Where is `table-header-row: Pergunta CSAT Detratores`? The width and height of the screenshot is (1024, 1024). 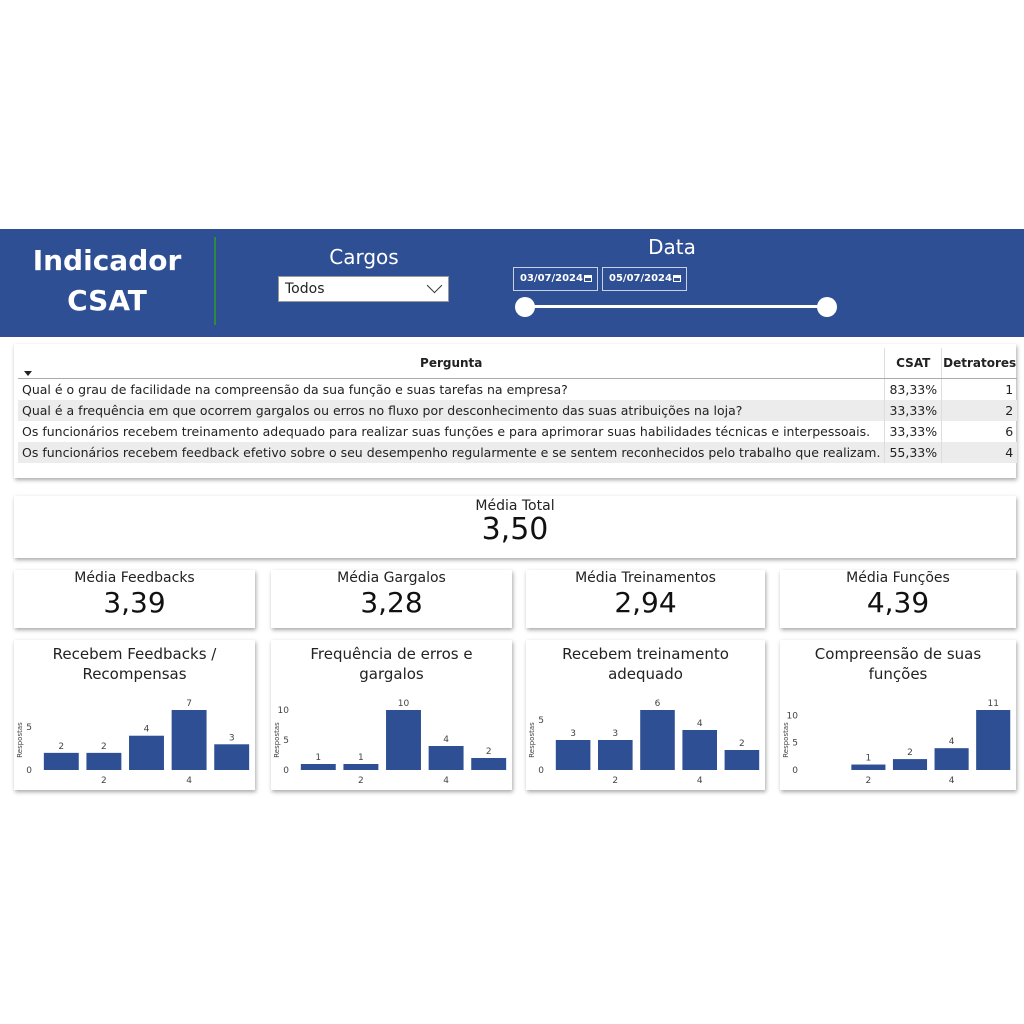 table-header-row: Pergunta CSAT Detratores is located at coordinates (518, 363).